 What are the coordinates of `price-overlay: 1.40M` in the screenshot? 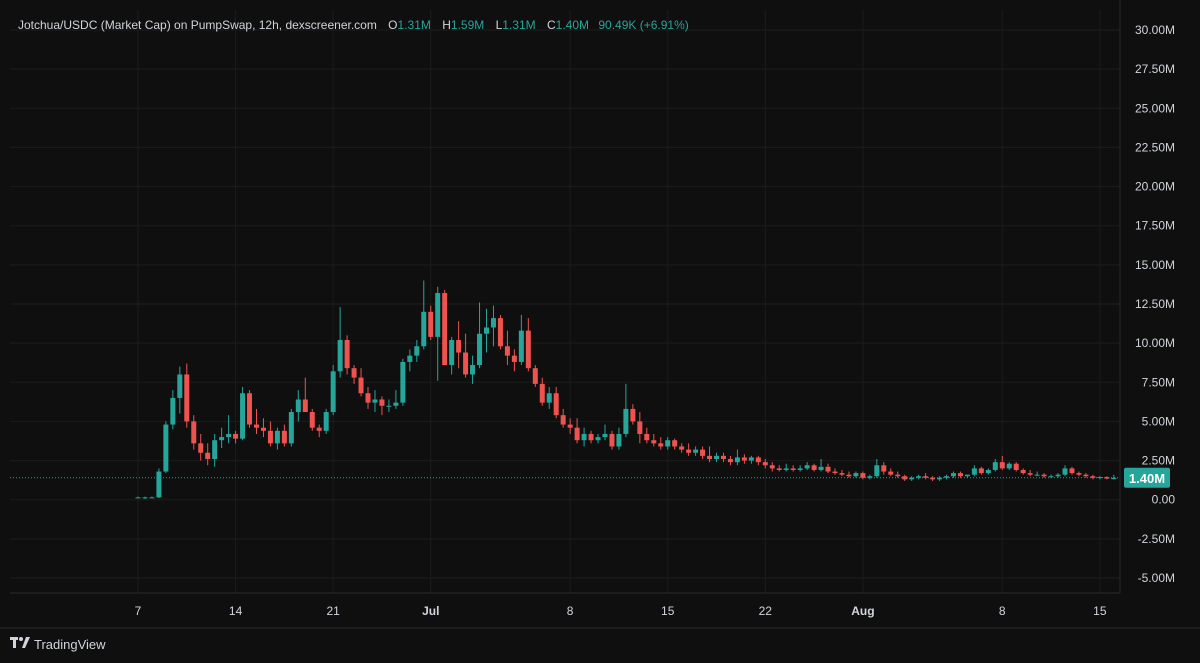 It's located at (590, 477).